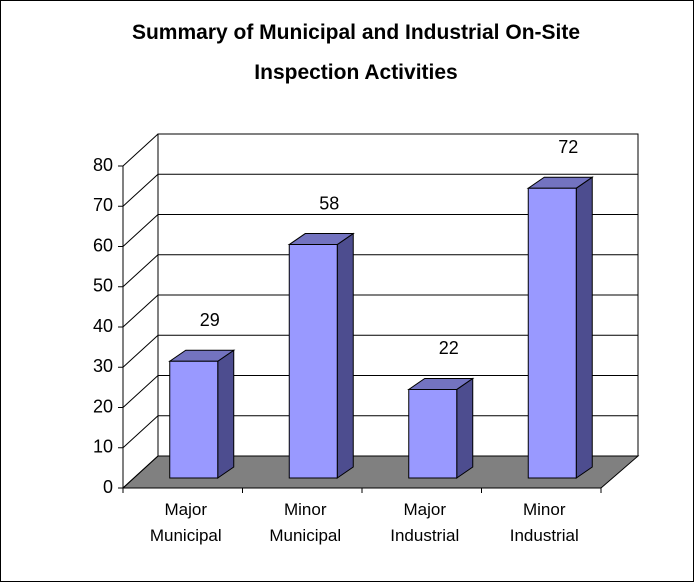  What do you see at coordinates (103, 245) in the screenshot?
I see `y-tick-label: 60` at bounding box center [103, 245].